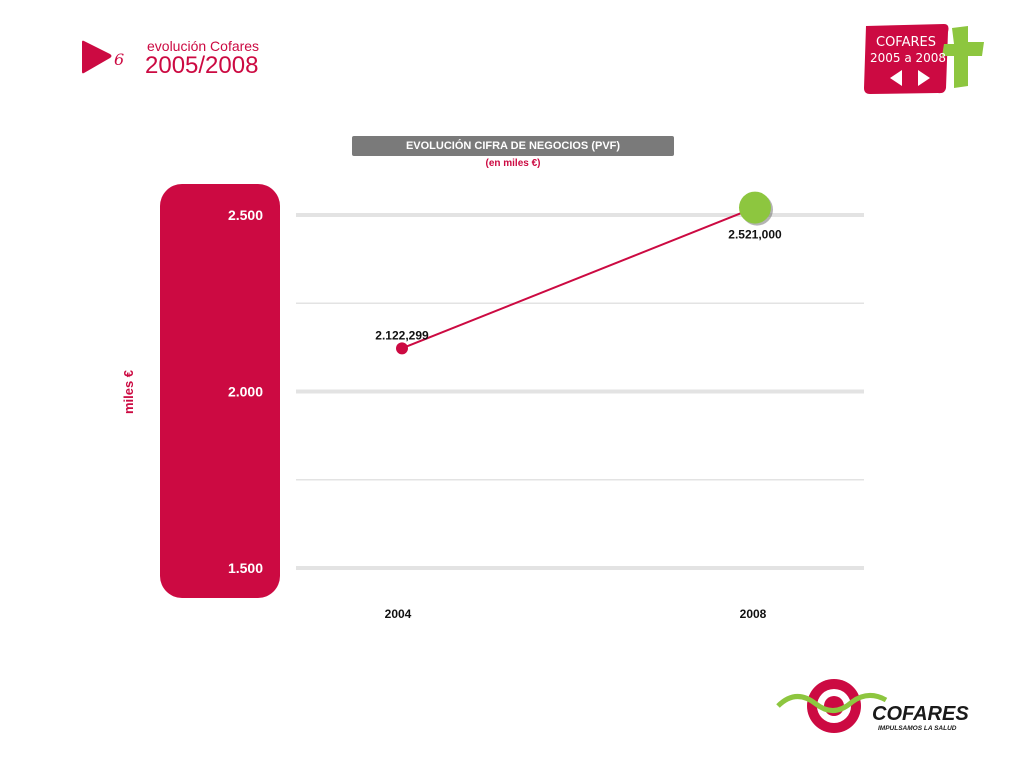 The height and width of the screenshot is (768, 1024). I want to click on x-tick-label: 2004, so click(398, 614).